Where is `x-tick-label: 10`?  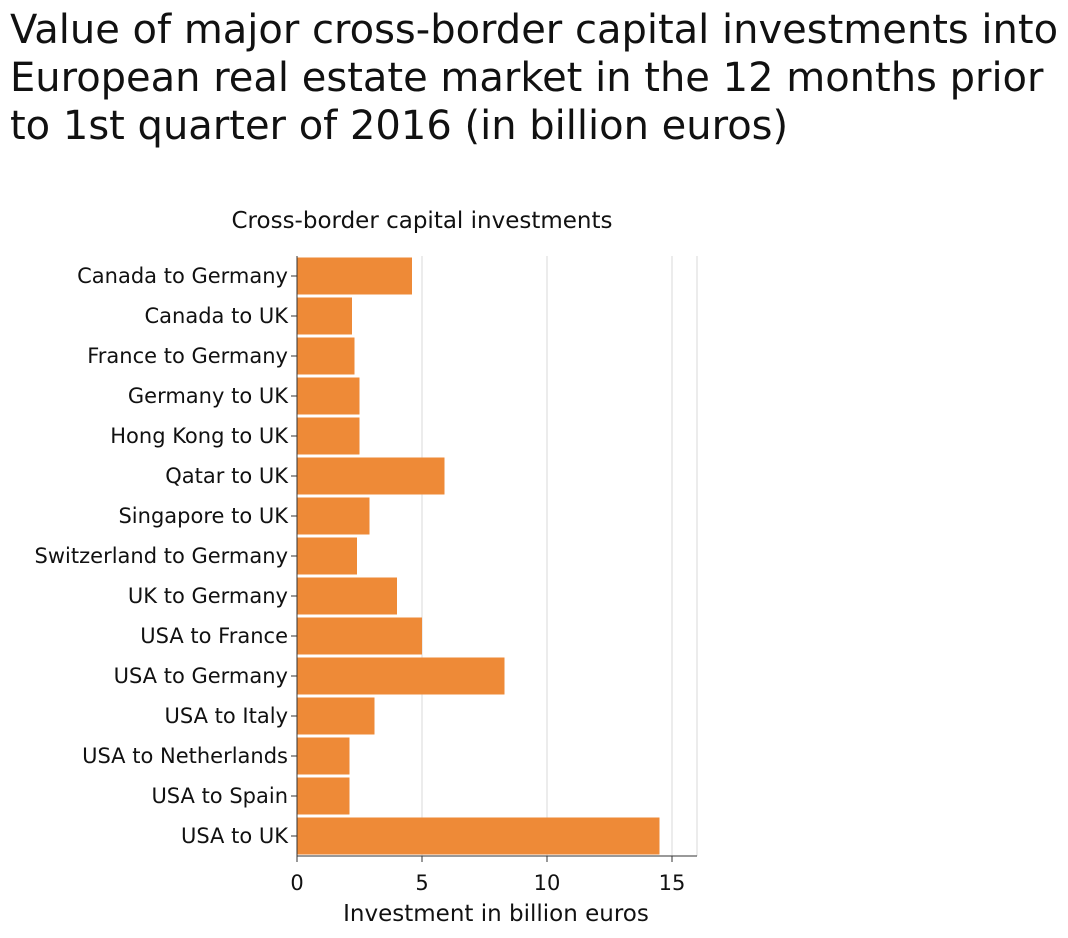 x-tick-label: 10 is located at coordinates (547, 883).